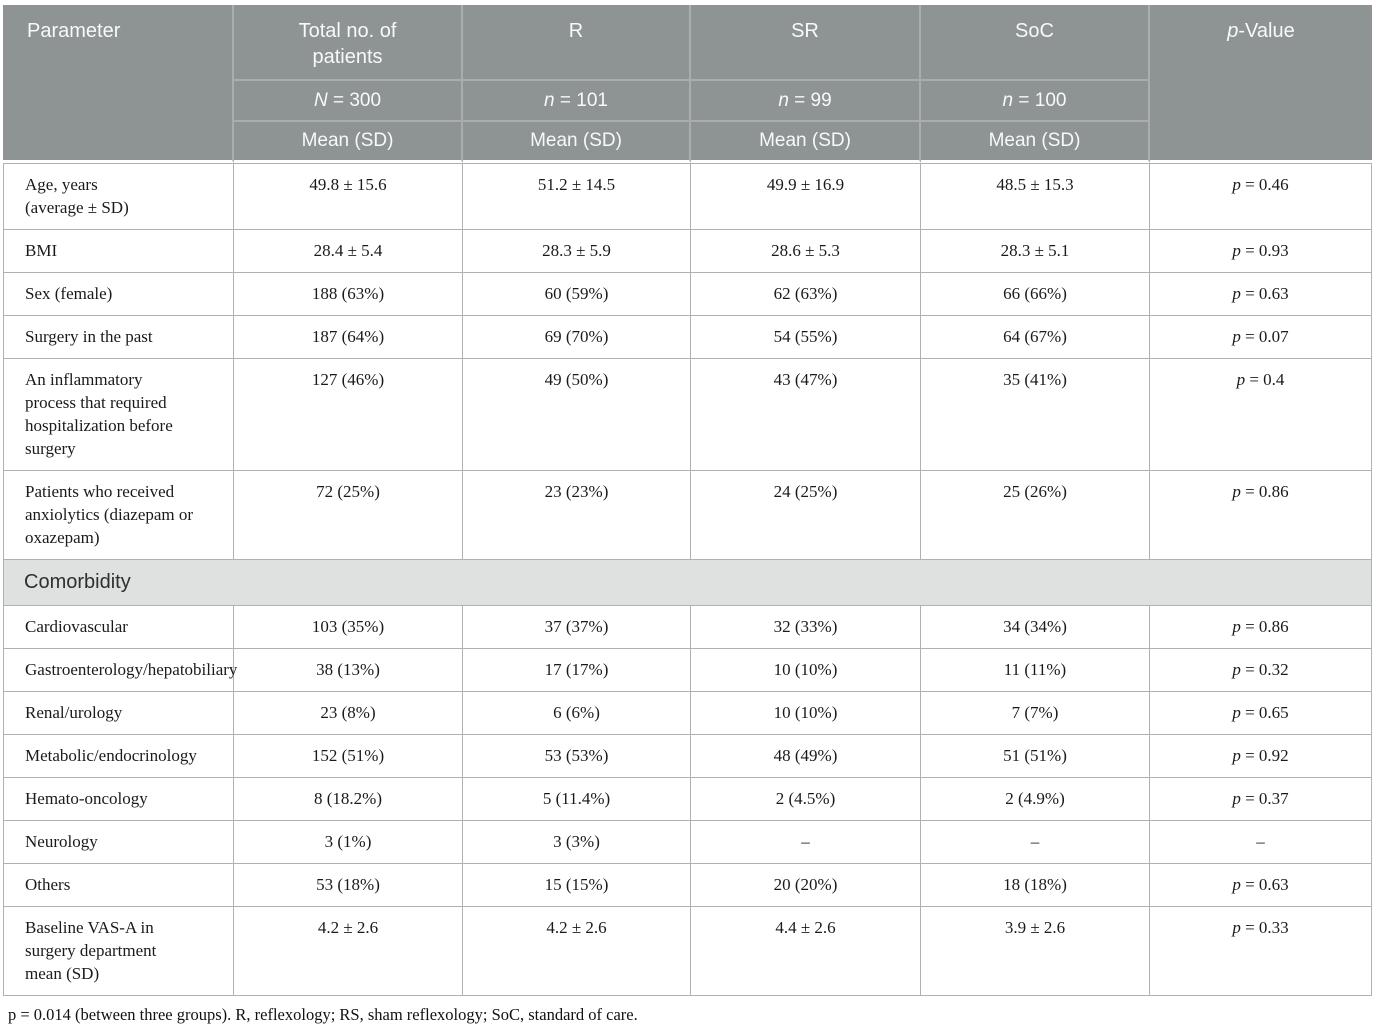 Image resolution: width=1375 pixels, height=1035 pixels. Describe the element at coordinates (806, 951) in the screenshot. I see `cell-sr: 4.4 ± 2.6` at that location.